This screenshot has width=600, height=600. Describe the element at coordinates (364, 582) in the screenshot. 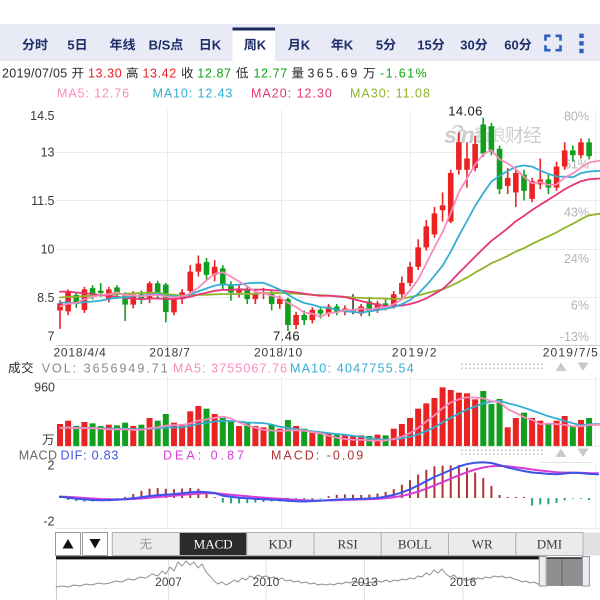

I see `svg-text: 2013` at that location.